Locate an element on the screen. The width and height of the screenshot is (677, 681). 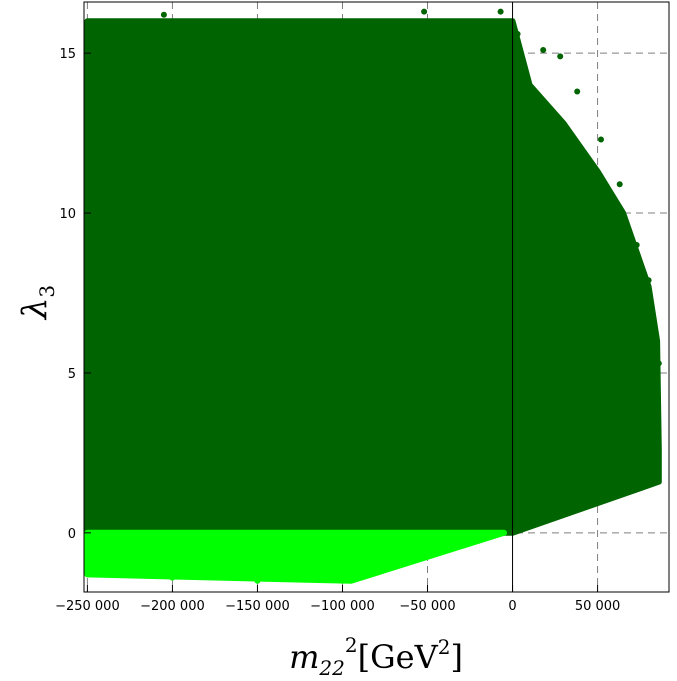
y-tick-label-3: 15 is located at coordinates (67, 54).